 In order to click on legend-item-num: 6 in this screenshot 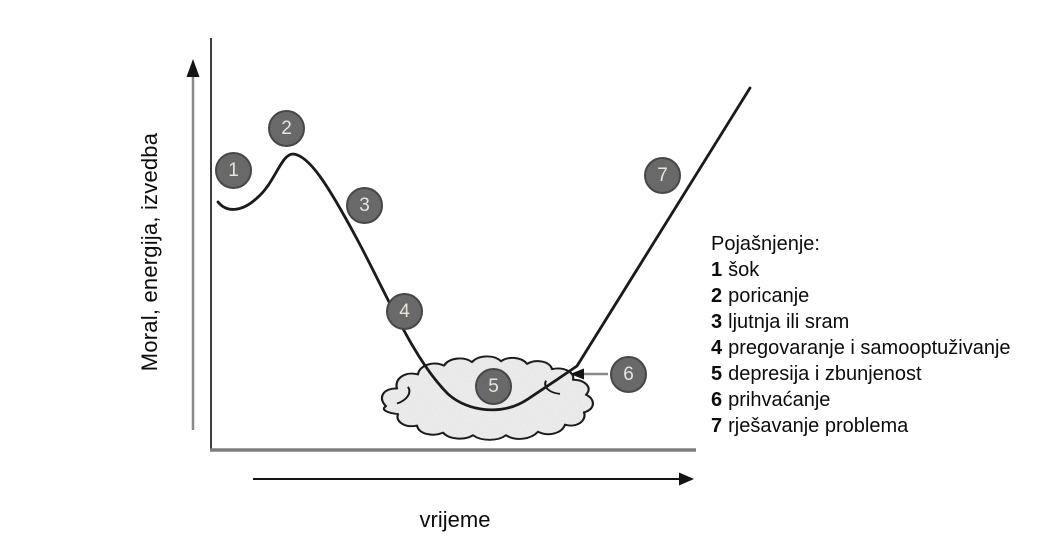, I will do `click(717, 400)`.